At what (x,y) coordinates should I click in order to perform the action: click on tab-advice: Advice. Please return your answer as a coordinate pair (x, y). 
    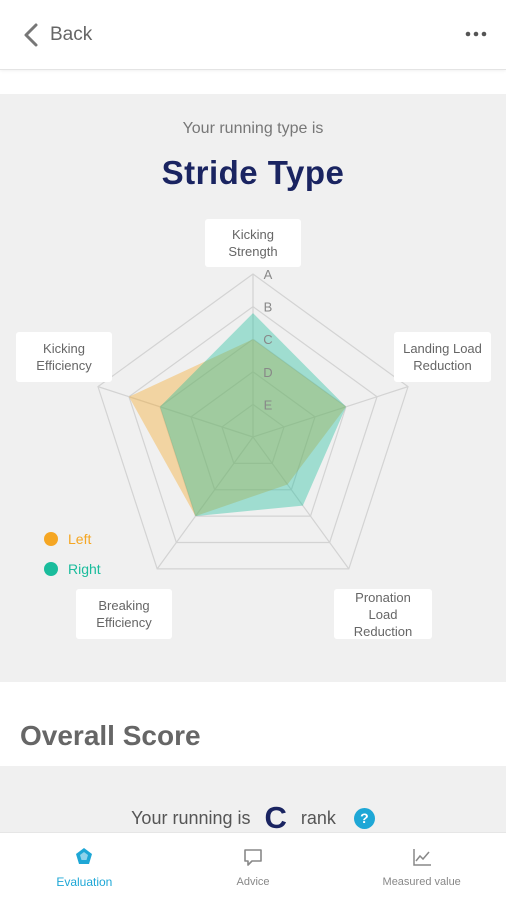
    Looking at the image, I should click on (253, 866).